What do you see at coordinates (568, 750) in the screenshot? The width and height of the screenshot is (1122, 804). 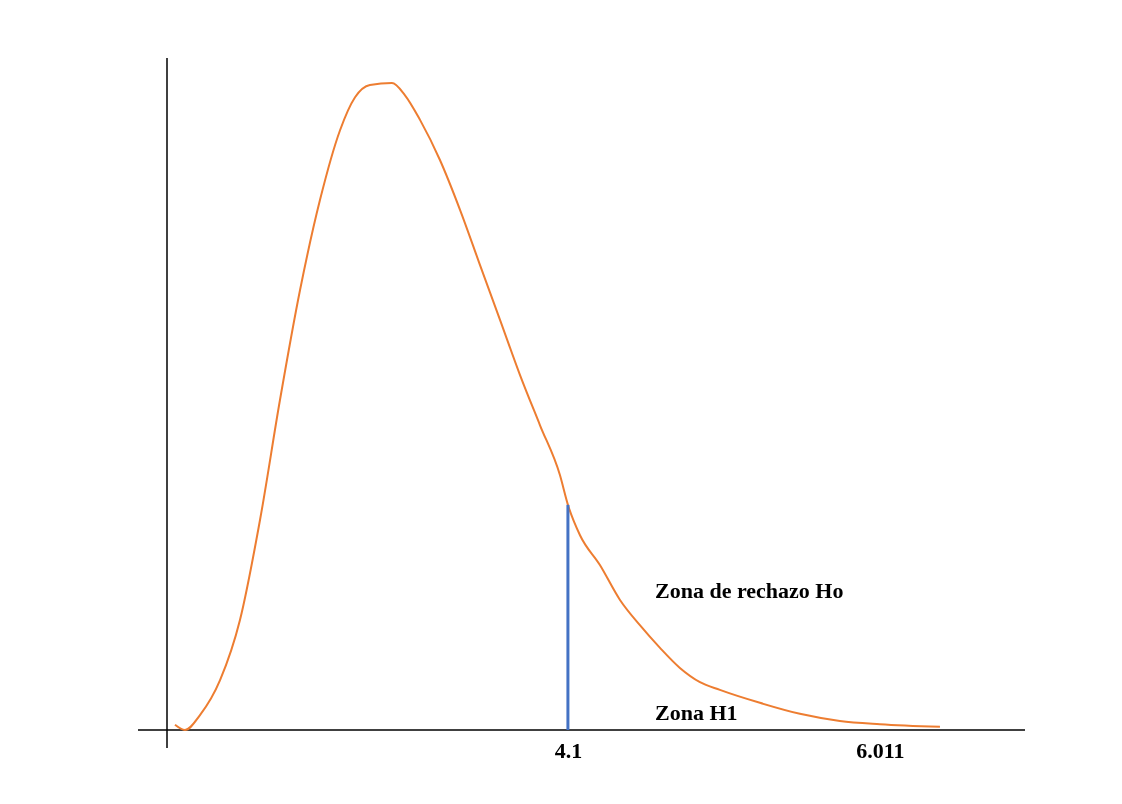 I see `x-tick-label: 4.1` at bounding box center [568, 750].